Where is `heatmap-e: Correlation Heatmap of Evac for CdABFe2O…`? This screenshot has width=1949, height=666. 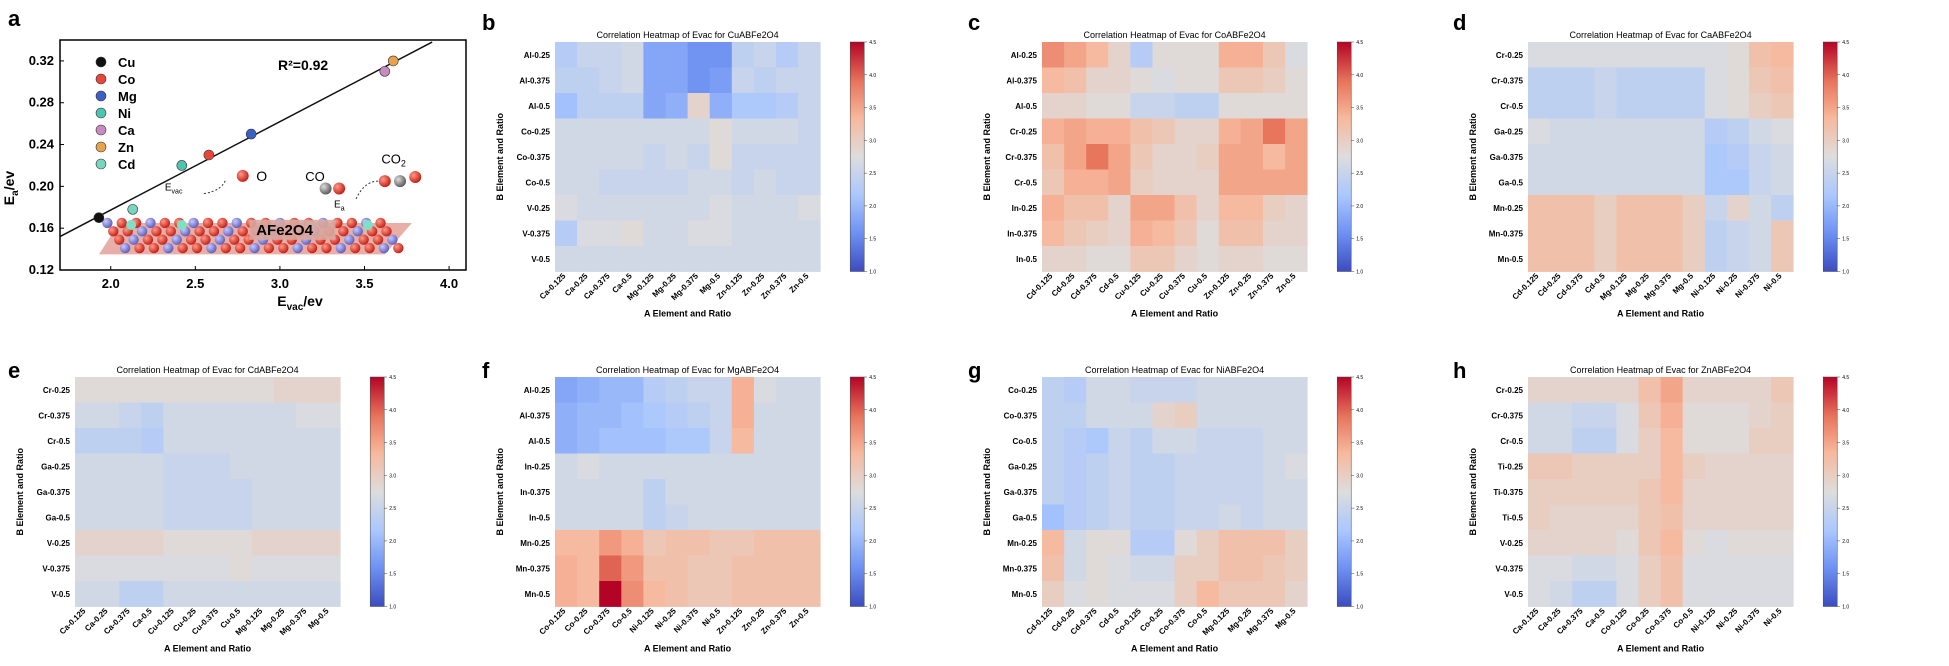 heatmap-e: Correlation Heatmap of Evac for CdABFe2O… is located at coordinates (205, 509).